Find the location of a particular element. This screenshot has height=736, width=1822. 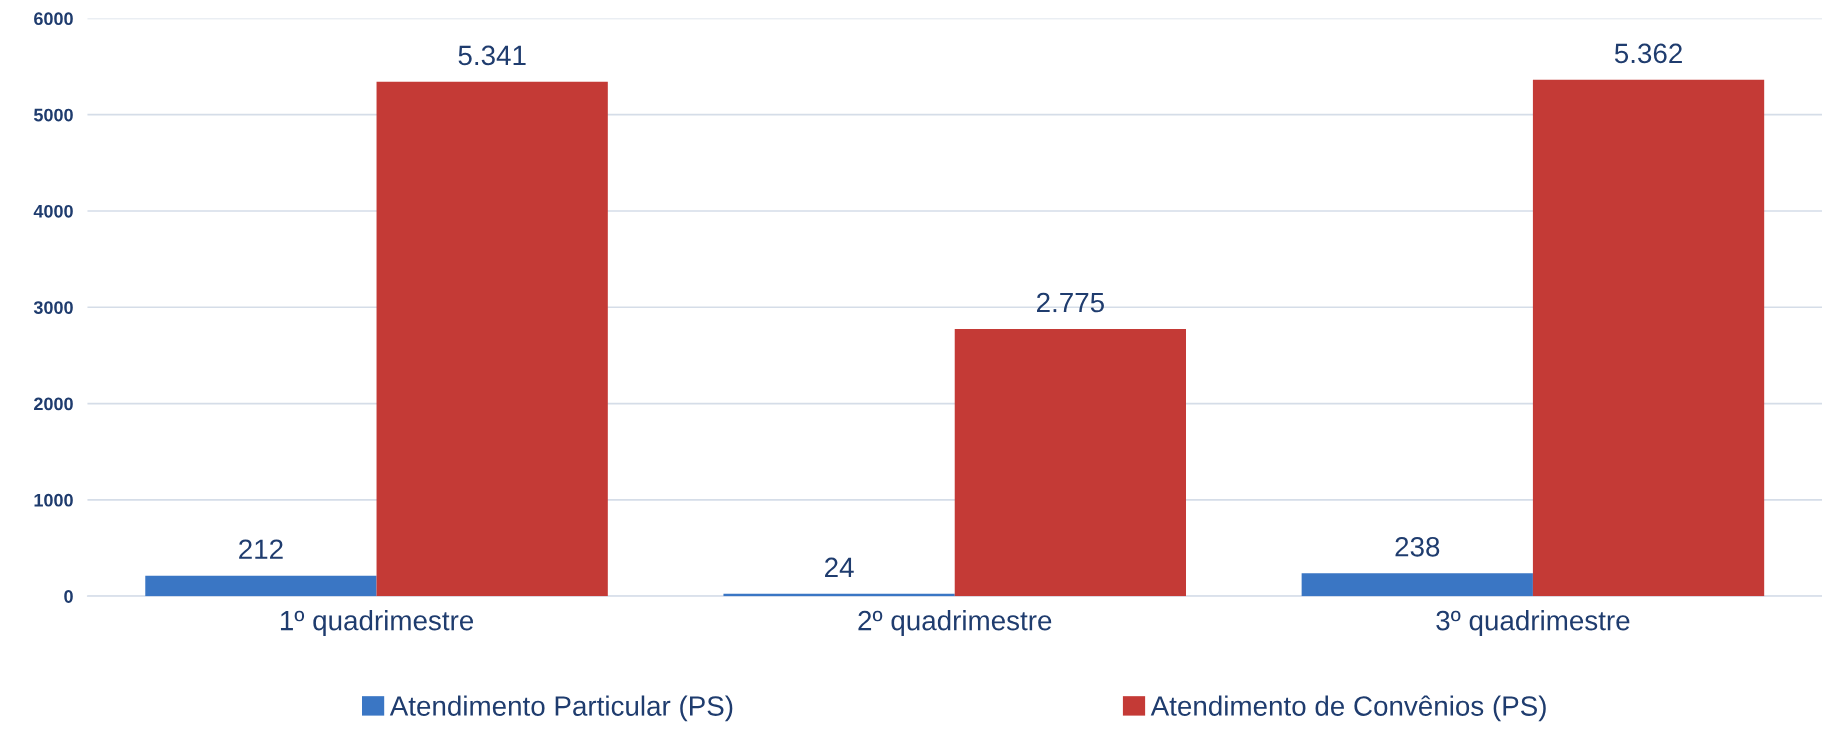

data-label: 238 is located at coordinates (1417, 546).